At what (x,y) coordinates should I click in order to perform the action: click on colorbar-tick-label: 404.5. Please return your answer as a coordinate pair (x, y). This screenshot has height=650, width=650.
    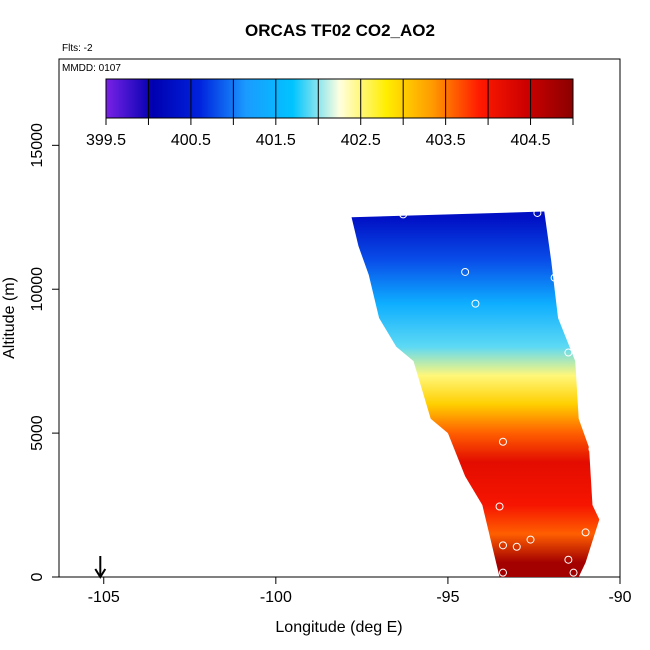
    Looking at the image, I should click on (531, 140).